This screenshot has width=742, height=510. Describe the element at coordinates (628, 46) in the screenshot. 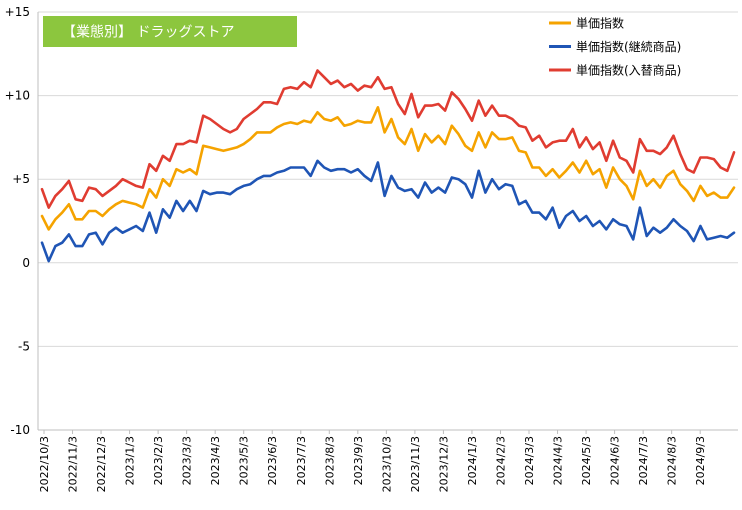

I see `legend-label: 単価指数(継続商品)` at that location.